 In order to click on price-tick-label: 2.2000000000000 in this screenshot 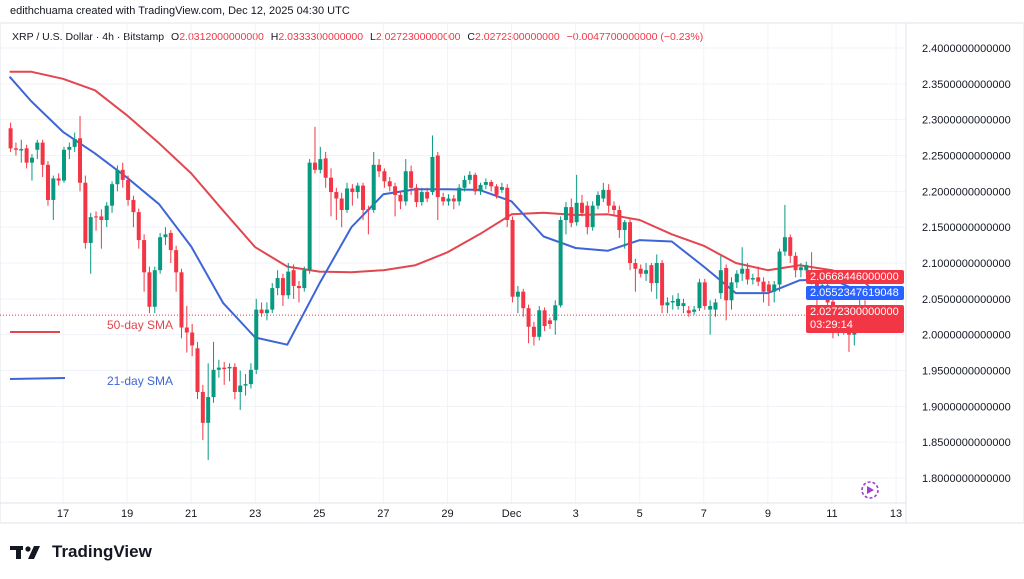, I will do `click(966, 192)`.